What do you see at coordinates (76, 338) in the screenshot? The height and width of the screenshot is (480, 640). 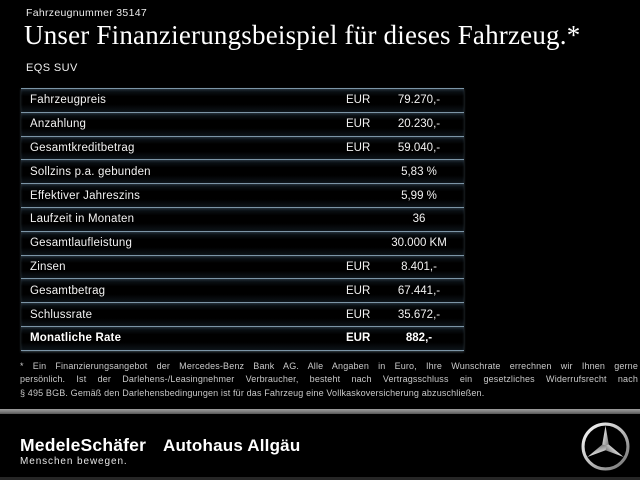 I see `row-label: Monatliche Rate` at bounding box center [76, 338].